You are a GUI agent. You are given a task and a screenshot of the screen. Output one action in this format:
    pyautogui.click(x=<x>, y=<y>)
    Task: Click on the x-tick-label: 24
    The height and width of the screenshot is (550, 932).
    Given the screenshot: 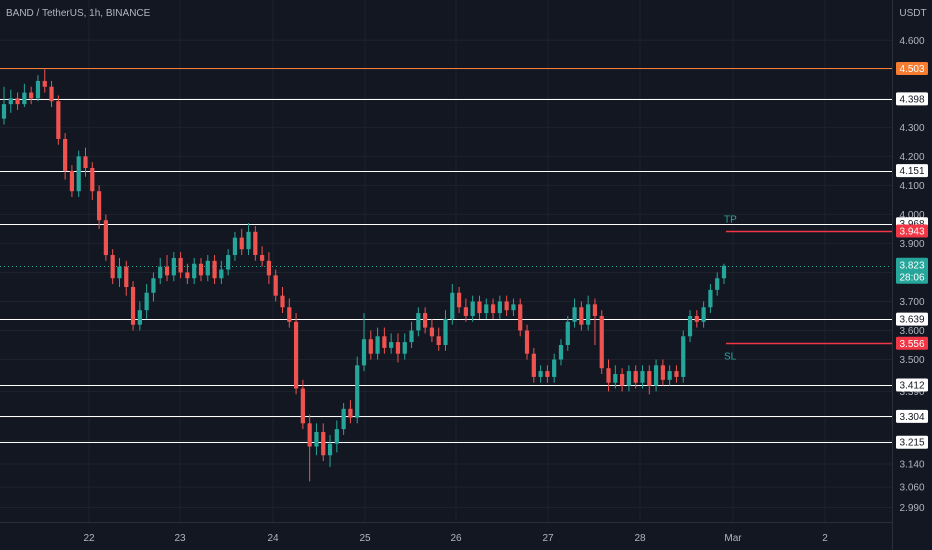 What is the action you would take?
    pyautogui.click(x=273, y=538)
    